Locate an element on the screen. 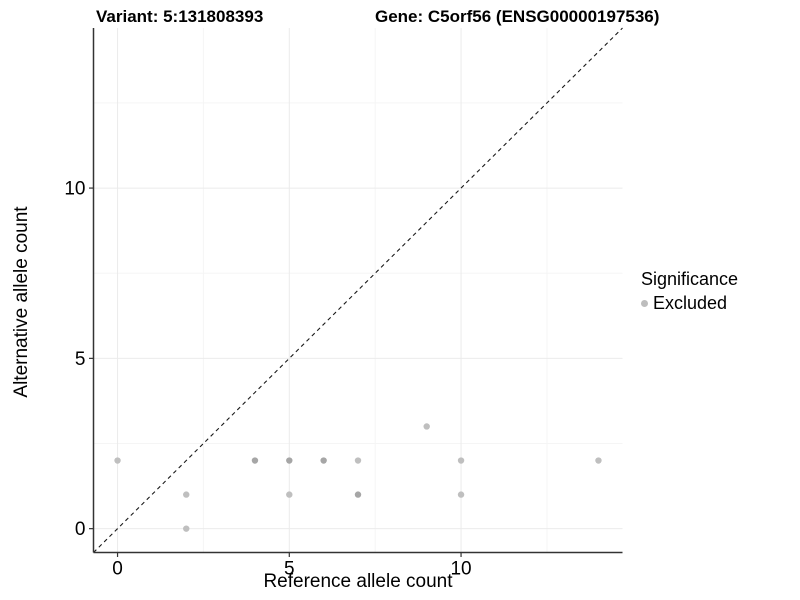 Image resolution: width=800 pixels, height=600 pixels. point-marker-icon is located at coordinates (644, 303).